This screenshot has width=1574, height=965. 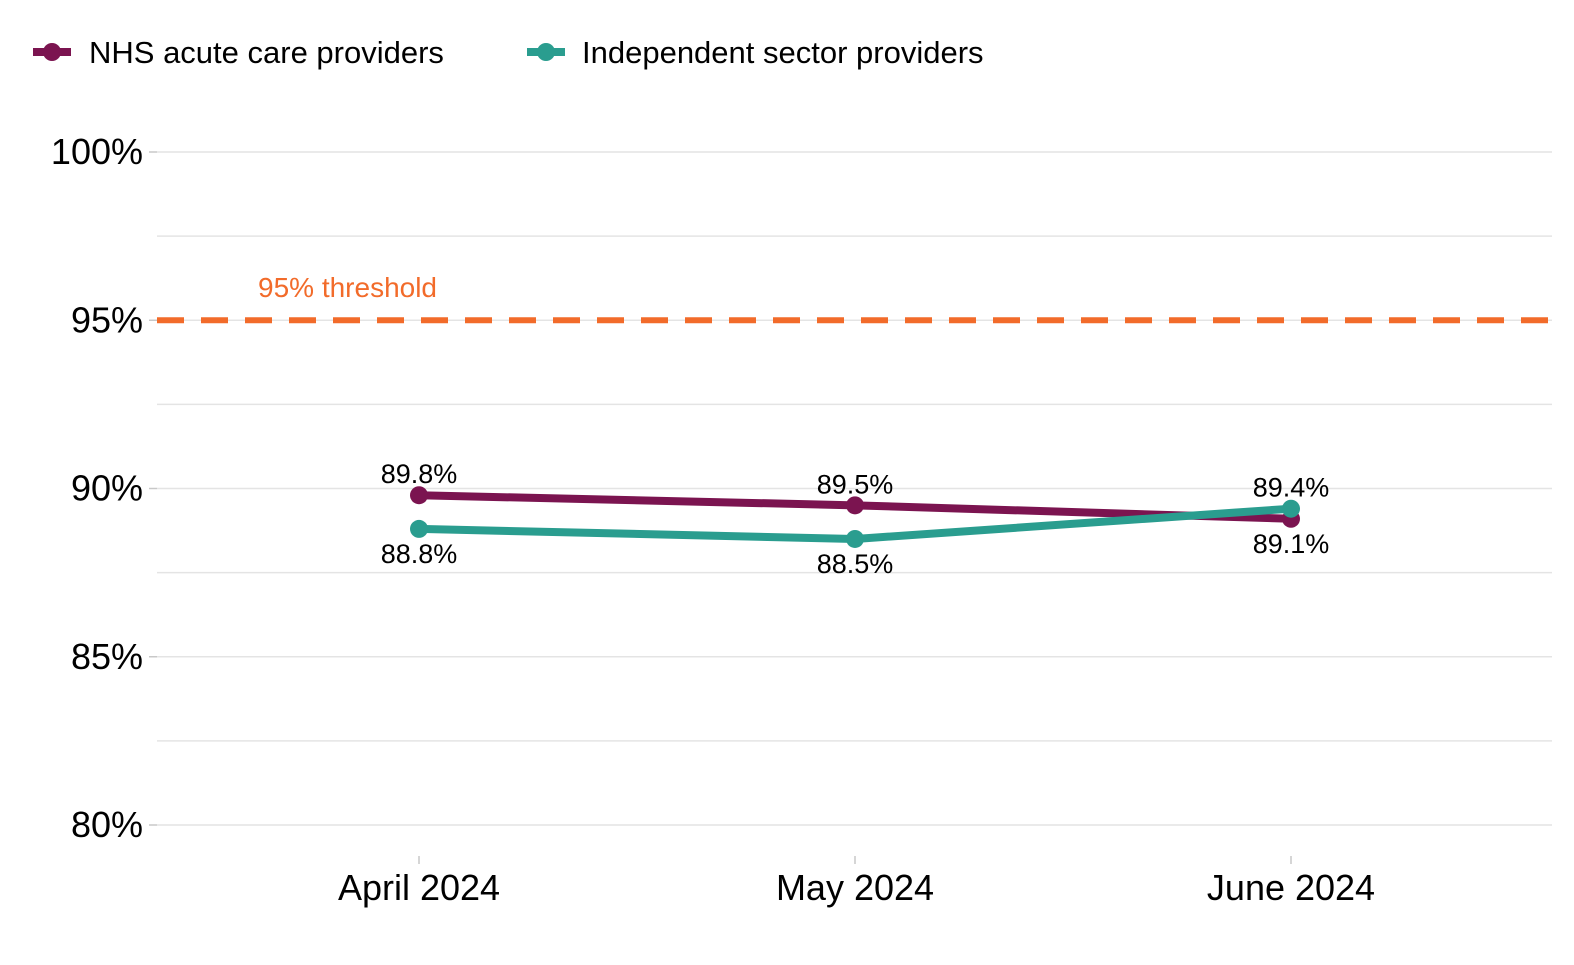 What do you see at coordinates (107, 319) in the screenshot?
I see `y-tick-label: 95%` at bounding box center [107, 319].